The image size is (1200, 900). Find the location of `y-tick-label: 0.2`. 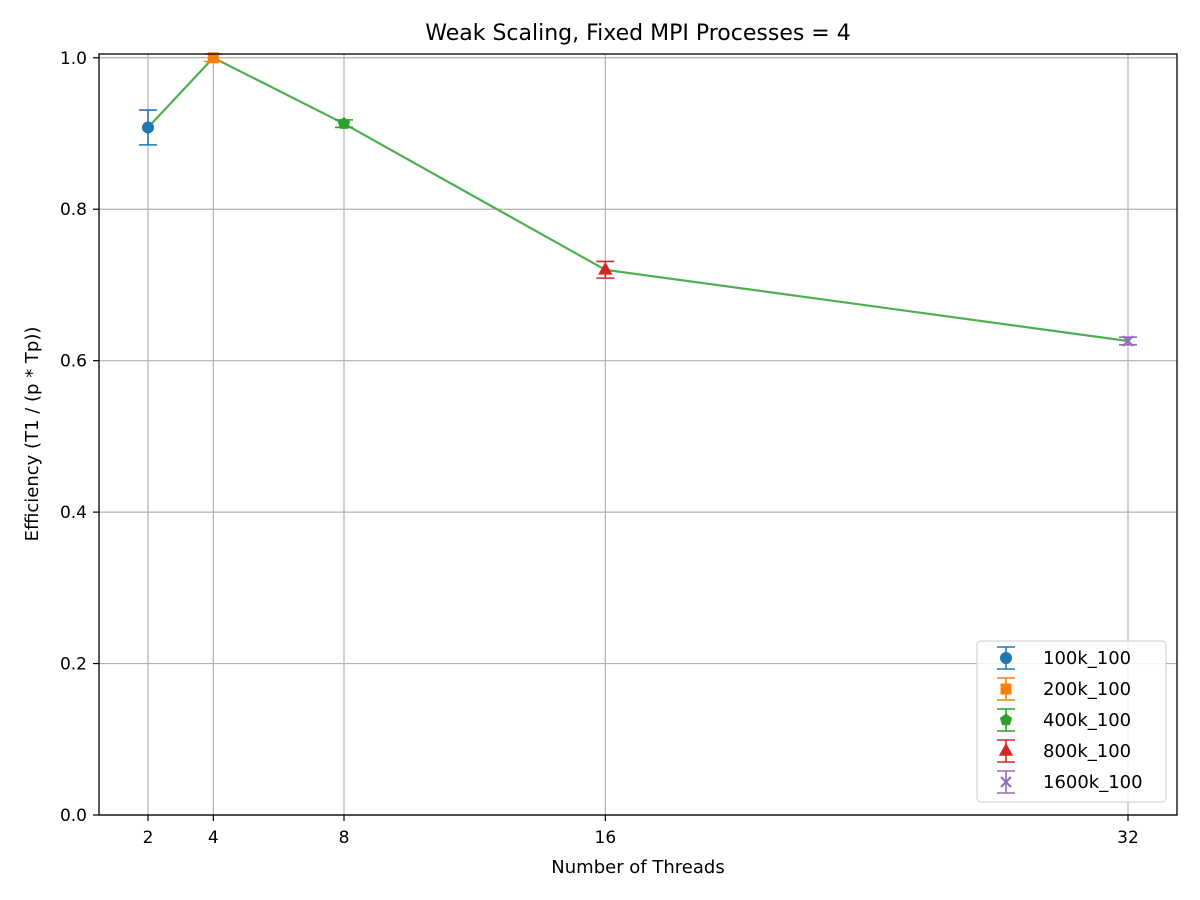

y-tick-label: 0.2 is located at coordinates (73, 665).